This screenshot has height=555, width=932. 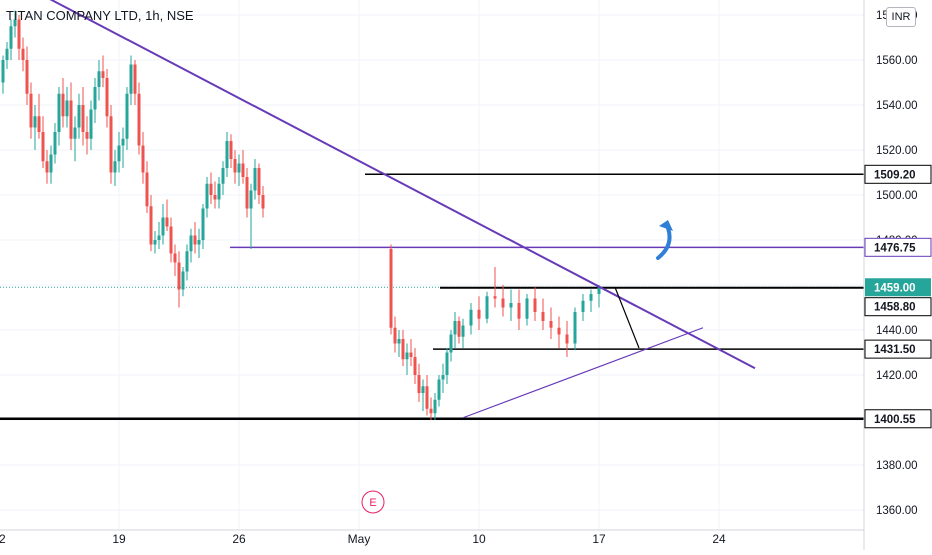 I want to click on arrow-head-icon, so click(x=666, y=225).